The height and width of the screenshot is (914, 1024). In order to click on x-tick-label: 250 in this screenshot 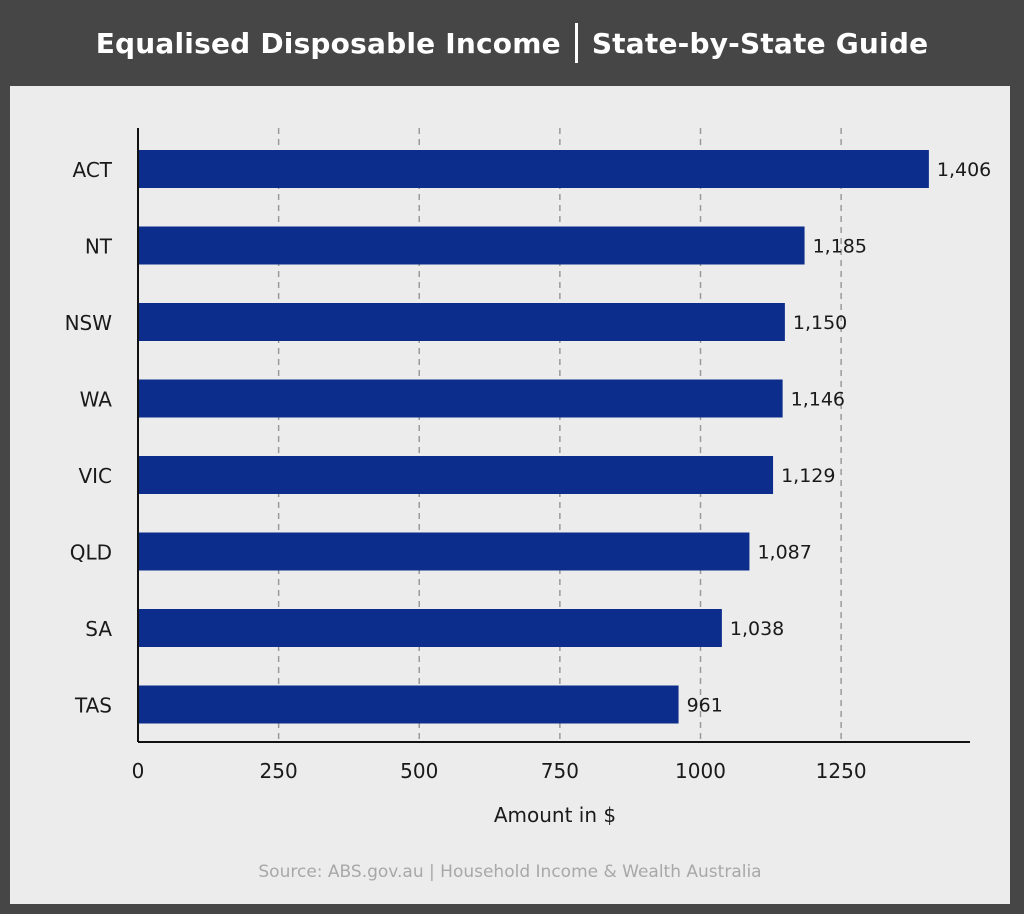, I will do `click(279, 771)`.